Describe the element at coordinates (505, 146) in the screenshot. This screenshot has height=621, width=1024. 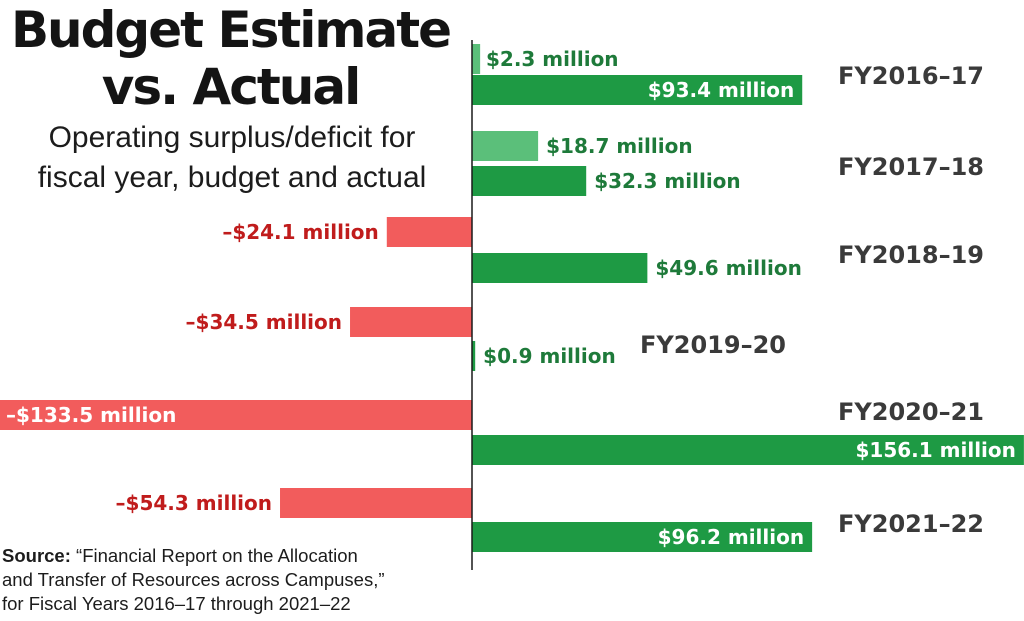
I see `budget-bar-fy2` at that location.